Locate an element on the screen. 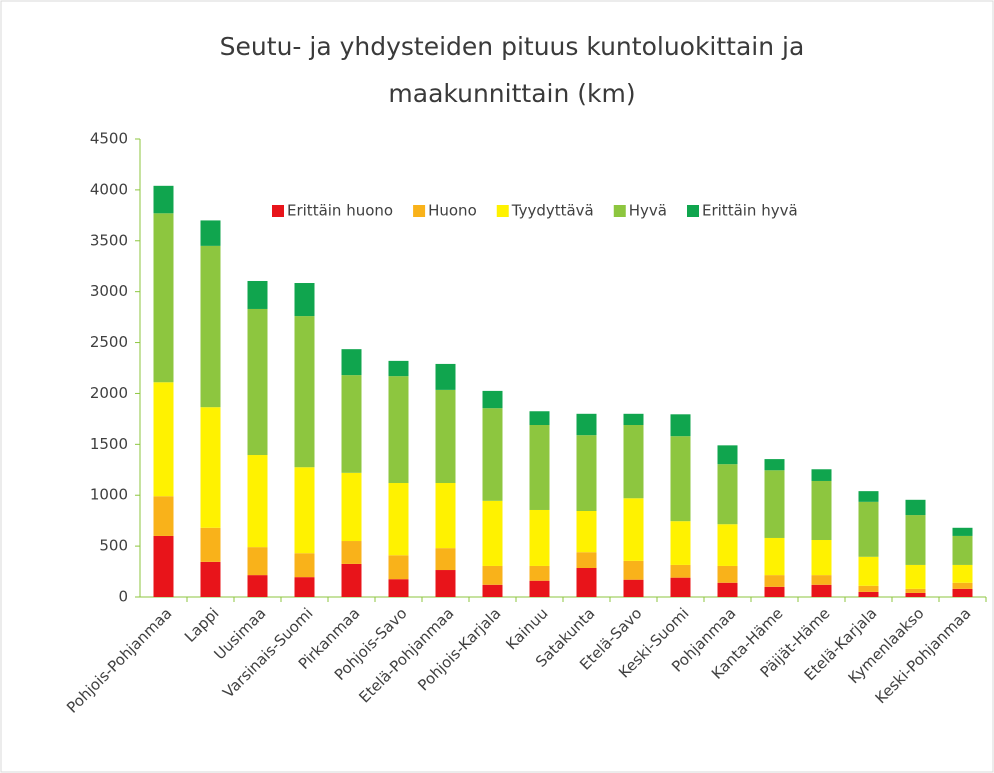 The width and height of the screenshot is (994, 773). legend-label: Erittäin hyvä is located at coordinates (750, 211).